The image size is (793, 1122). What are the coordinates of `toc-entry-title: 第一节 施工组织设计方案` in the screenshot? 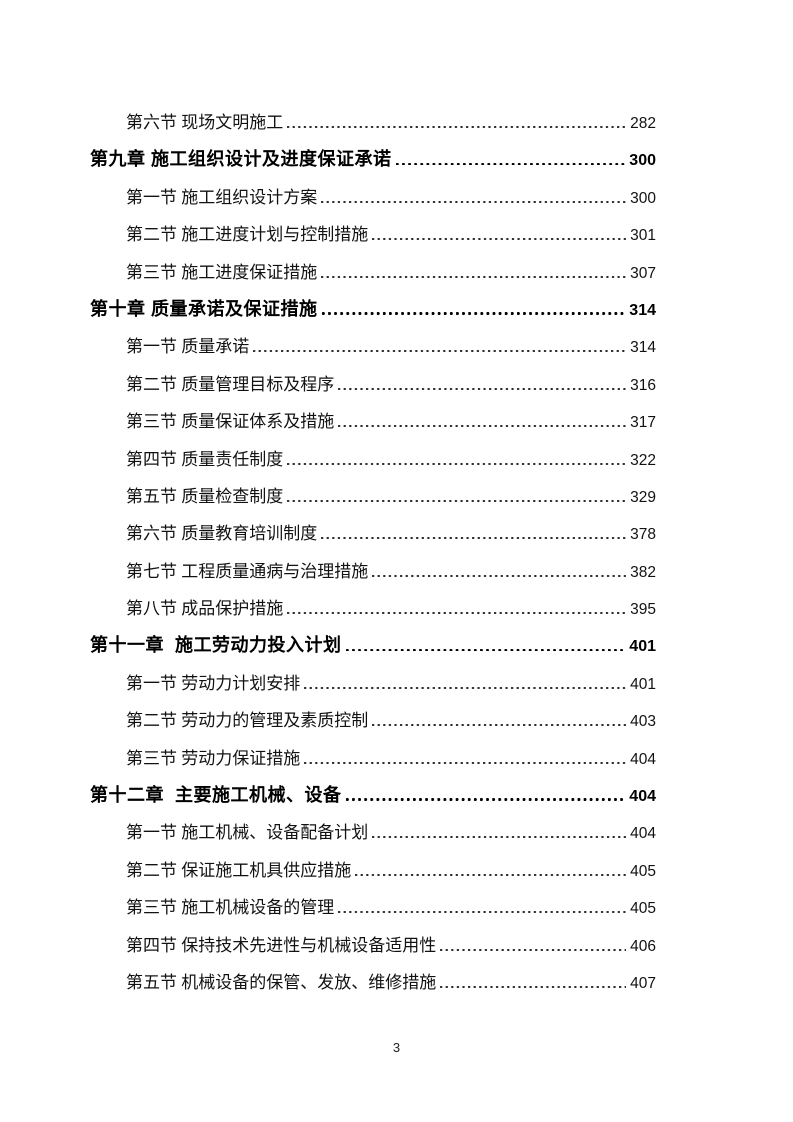 It's located at (222, 197).